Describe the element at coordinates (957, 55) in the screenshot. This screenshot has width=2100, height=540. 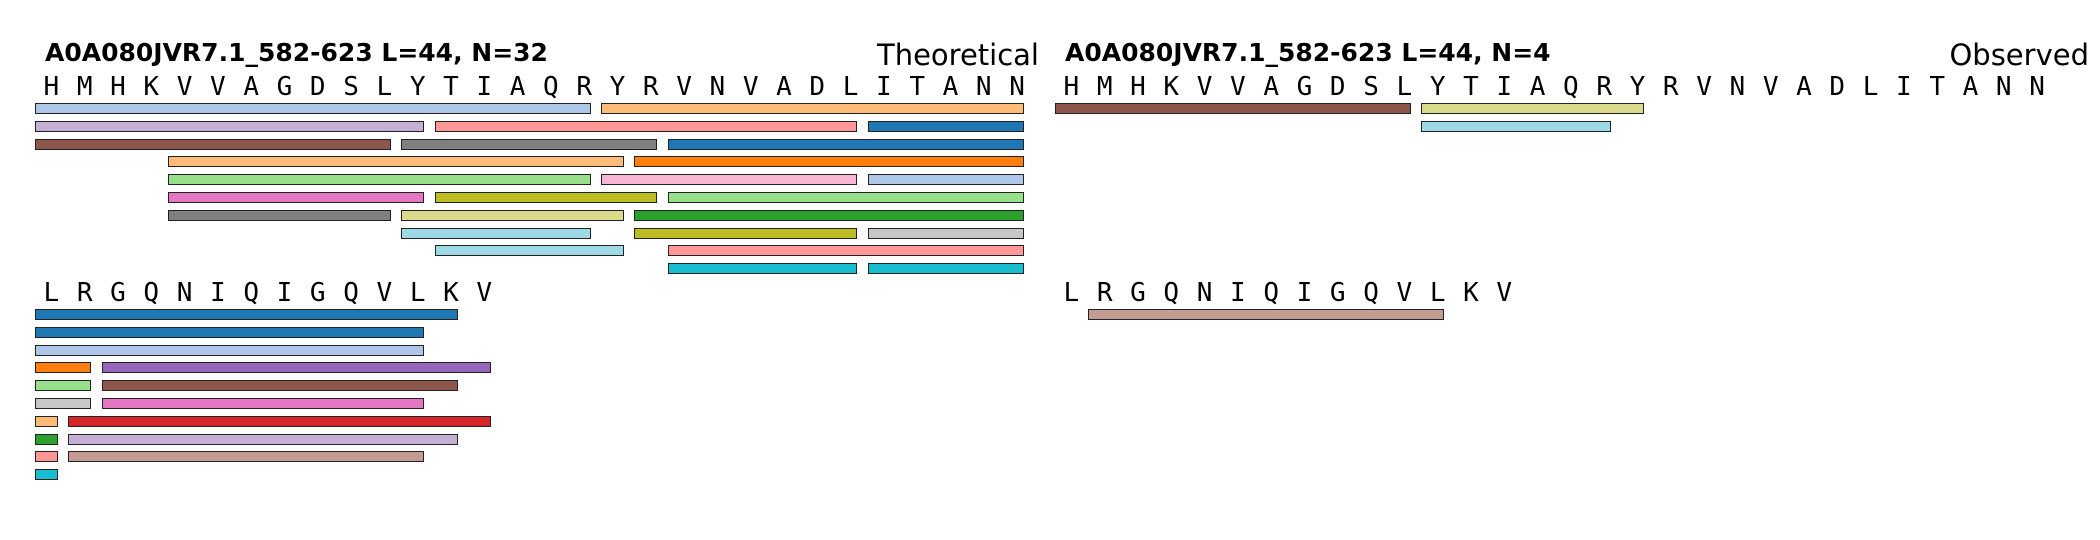
I see `theoretical-heading: Theoretical` at that location.